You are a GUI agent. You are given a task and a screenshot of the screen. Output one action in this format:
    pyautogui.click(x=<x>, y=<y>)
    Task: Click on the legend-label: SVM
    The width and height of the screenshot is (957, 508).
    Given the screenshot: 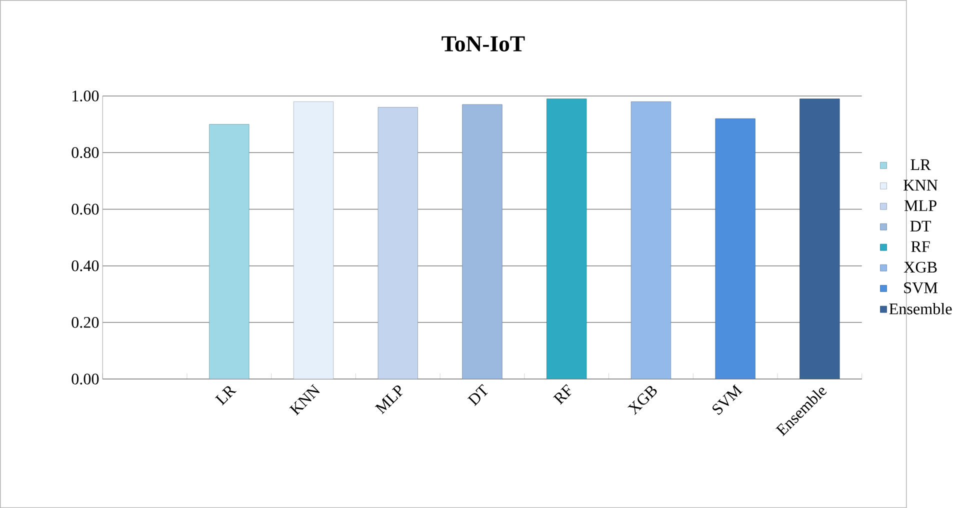 What is the action you would take?
    pyautogui.click(x=921, y=288)
    